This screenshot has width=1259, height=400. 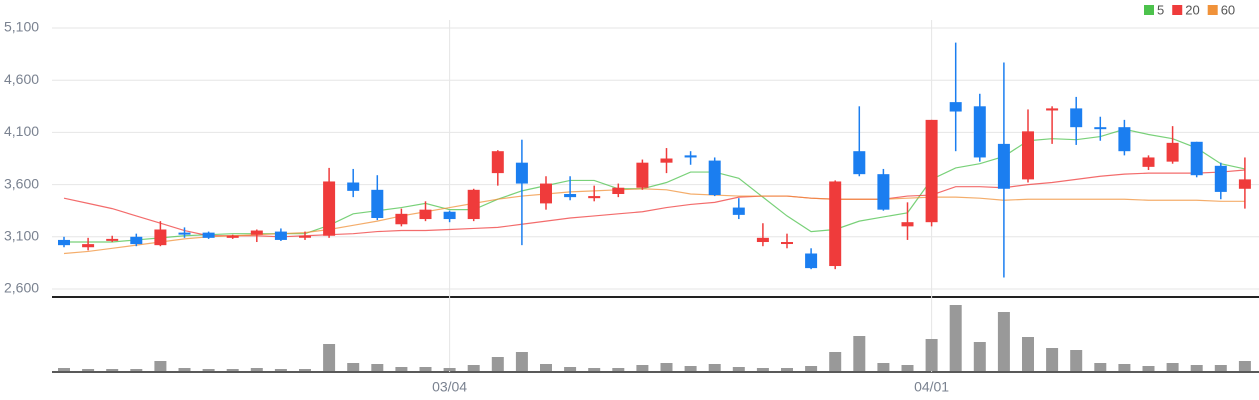 What do you see at coordinates (21, 27) in the screenshot?
I see `y-tick-label: 5,100` at bounding box center [21, 27].